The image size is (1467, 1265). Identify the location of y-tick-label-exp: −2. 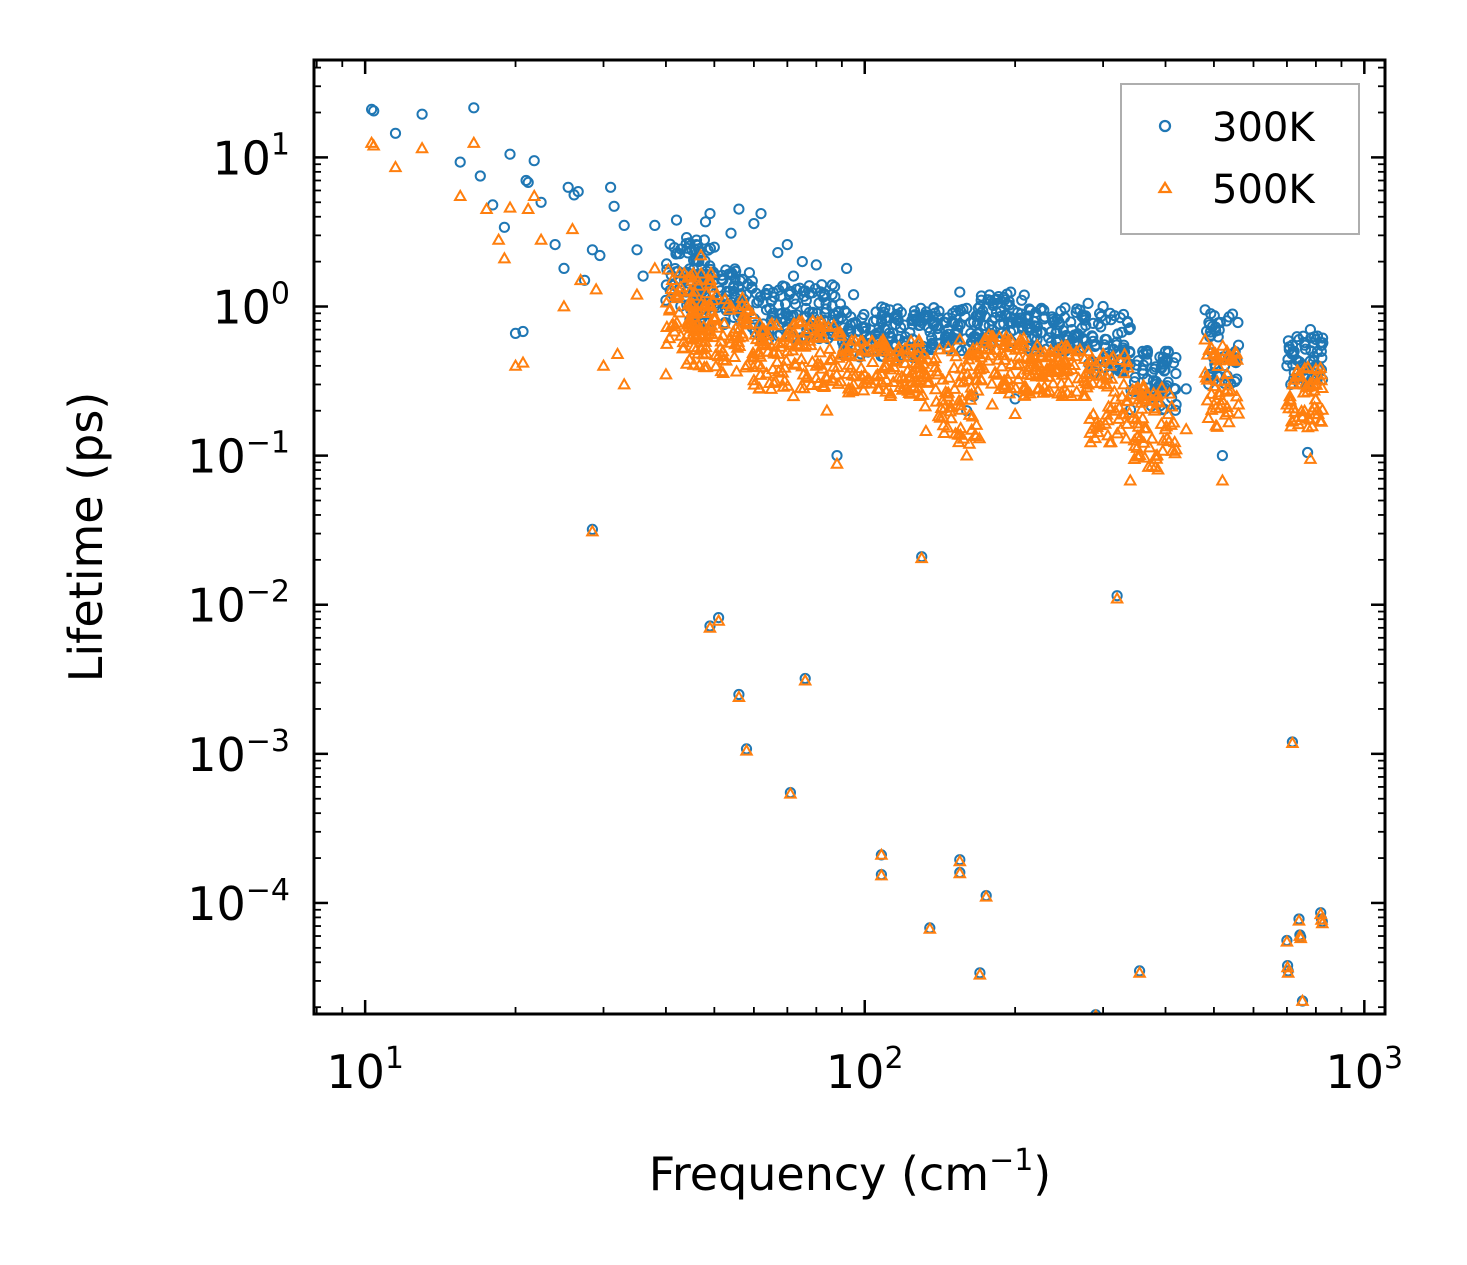
(268, 592).